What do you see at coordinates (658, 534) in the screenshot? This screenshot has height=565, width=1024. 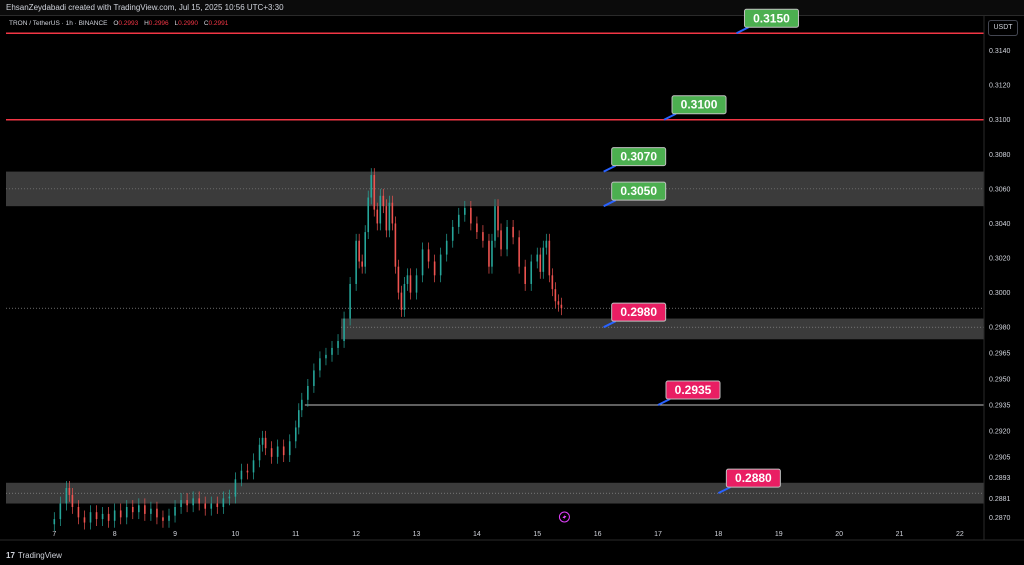 I see `time-tick-label: 17` at bounding box center [658, 534].